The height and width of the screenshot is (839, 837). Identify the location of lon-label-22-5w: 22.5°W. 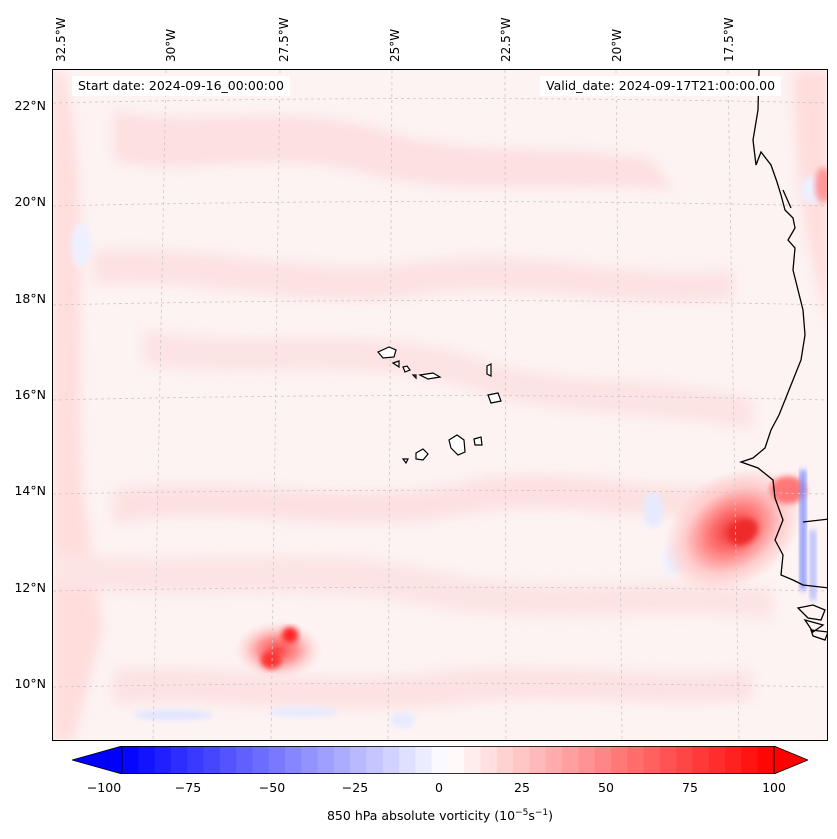
(506, 39).